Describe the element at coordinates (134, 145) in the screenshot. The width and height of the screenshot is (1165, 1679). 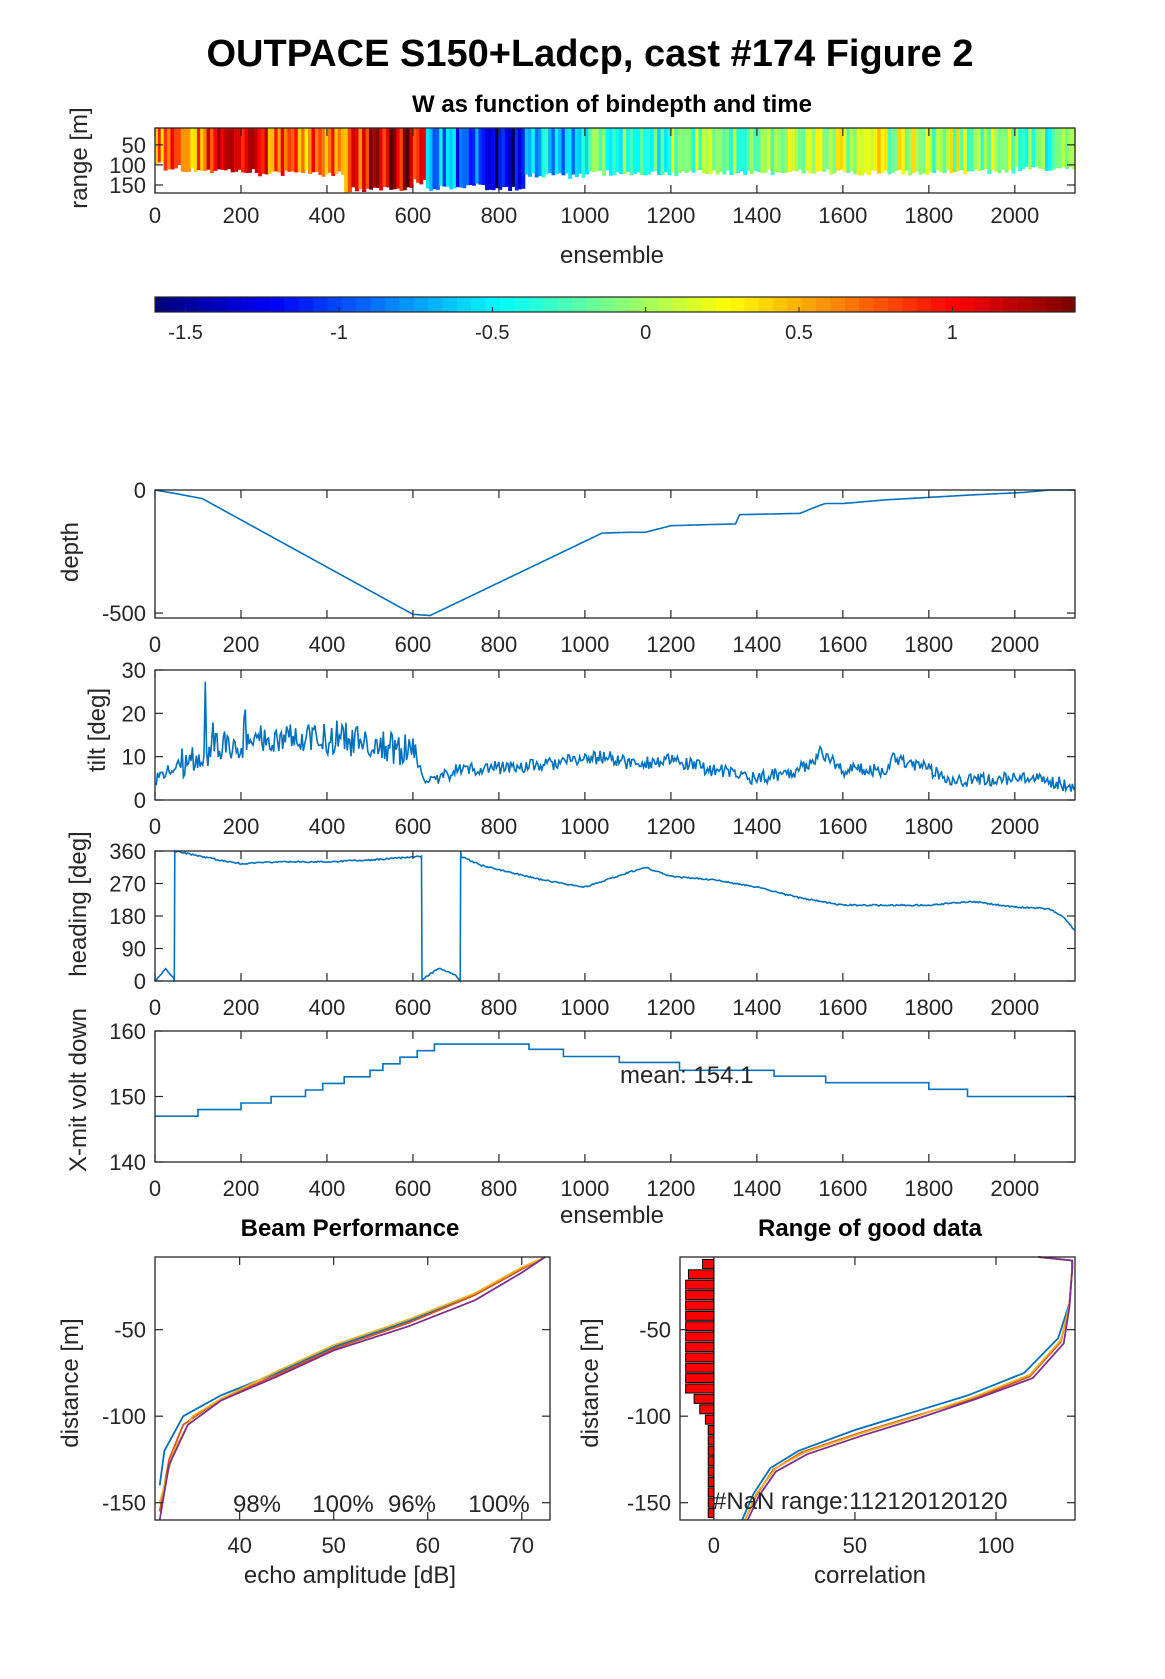
I see `ytick-label: 50` at that location.